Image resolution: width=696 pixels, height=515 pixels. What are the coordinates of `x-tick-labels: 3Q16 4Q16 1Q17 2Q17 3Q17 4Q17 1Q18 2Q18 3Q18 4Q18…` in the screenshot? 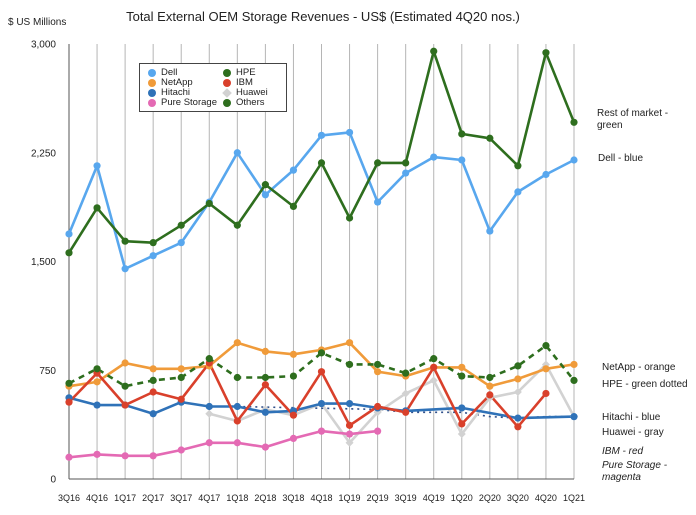 It's located at (321, 498).